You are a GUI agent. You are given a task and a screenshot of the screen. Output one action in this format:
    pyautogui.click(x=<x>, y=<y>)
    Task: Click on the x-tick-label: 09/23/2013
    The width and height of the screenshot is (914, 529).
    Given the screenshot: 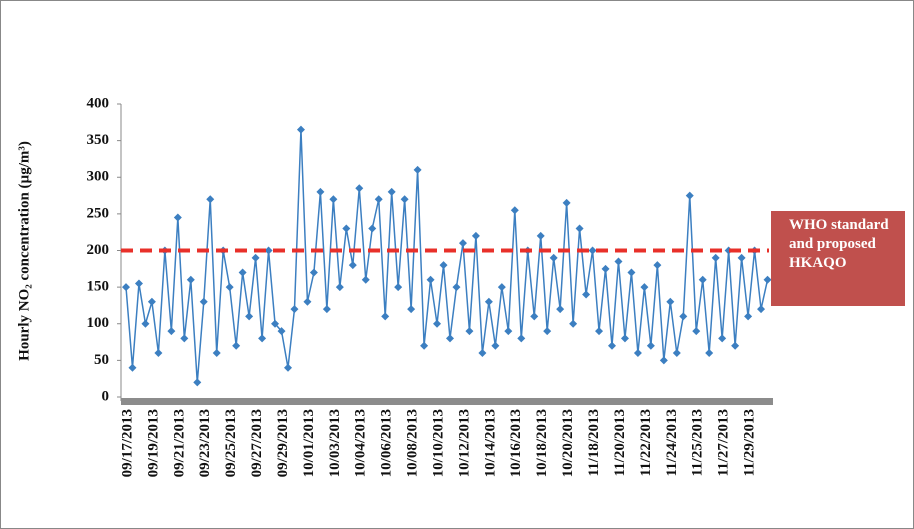 What is the action you would take?
    pyautogui.click(x=205, y=443)
    